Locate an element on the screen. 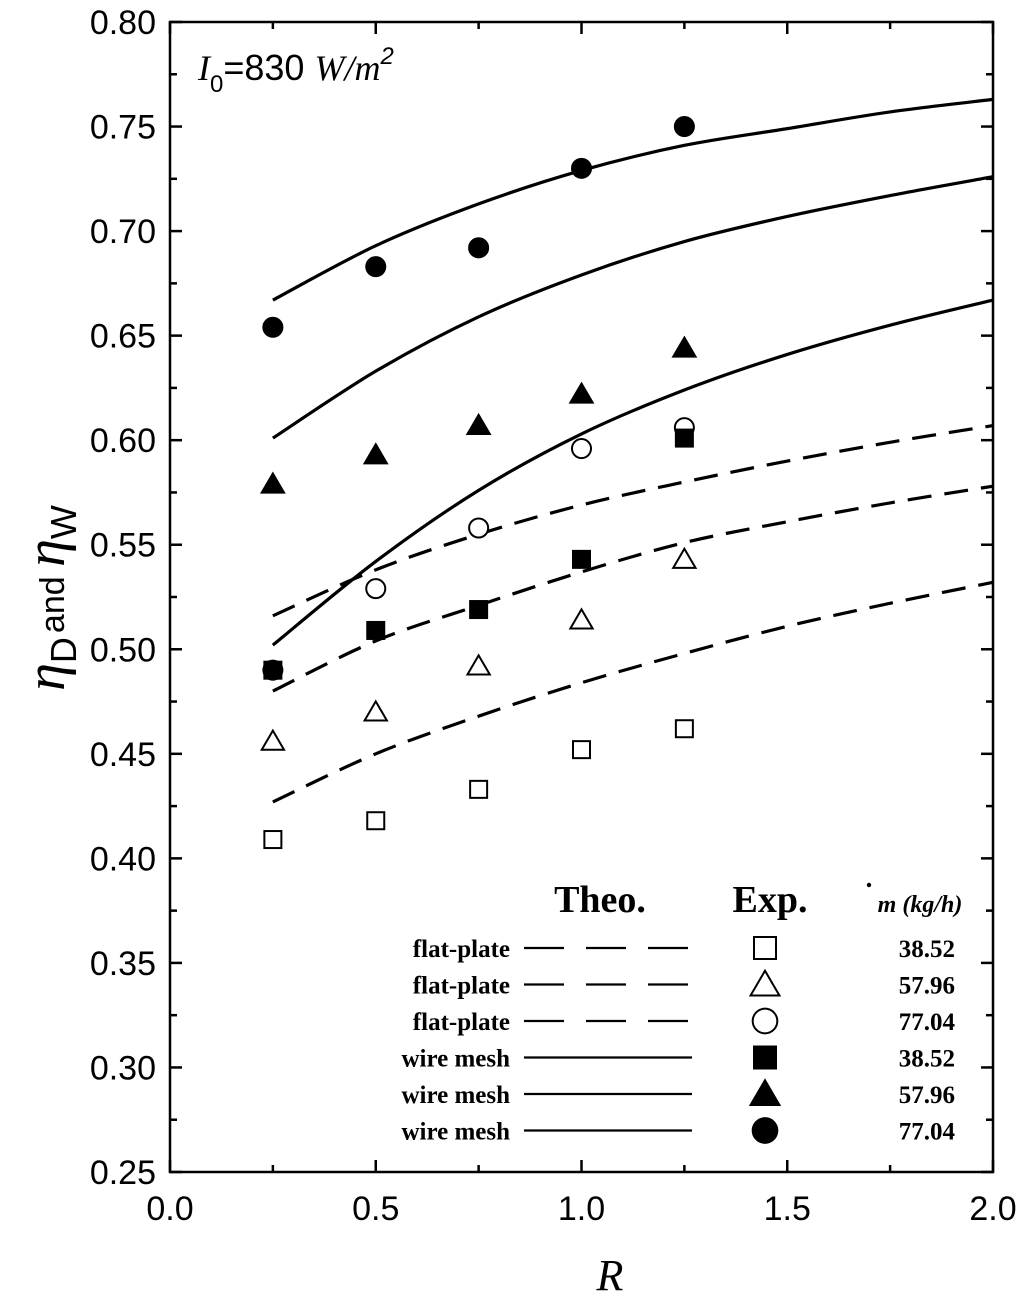  y-tick-label: 0.75 is located at coordinates (123, 128).